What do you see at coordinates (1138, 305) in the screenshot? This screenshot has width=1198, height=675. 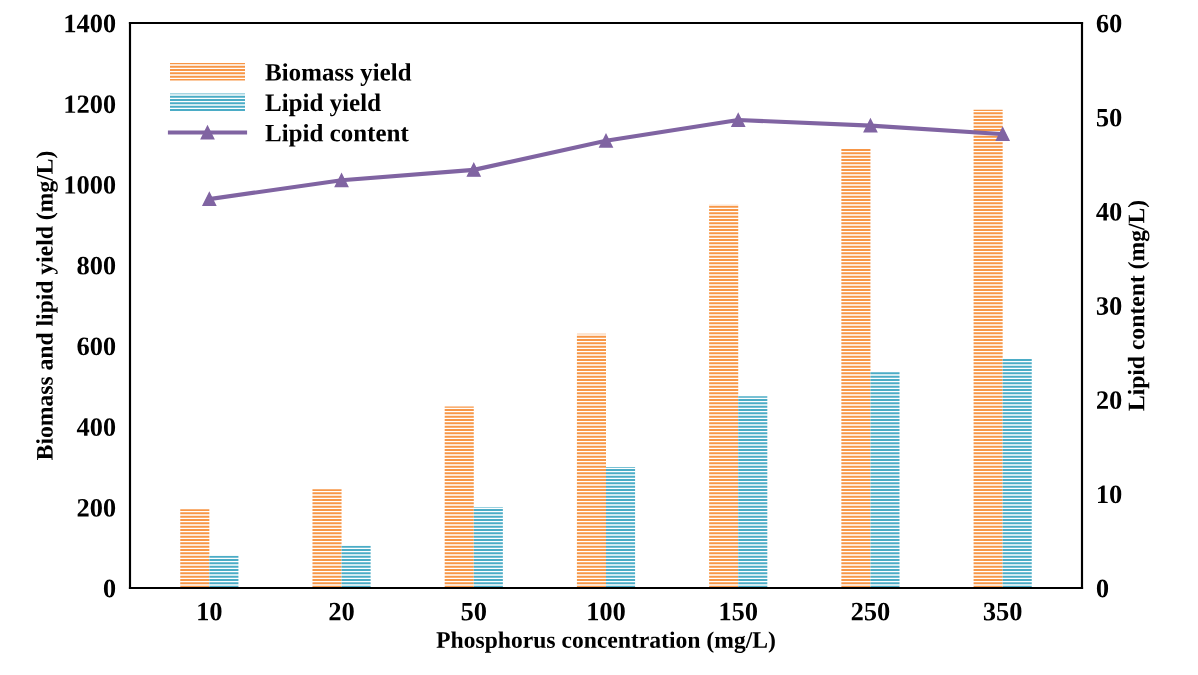 I see `y2-axis-title: Lipid content (mg/L)` at bounding box center [1138, 305].